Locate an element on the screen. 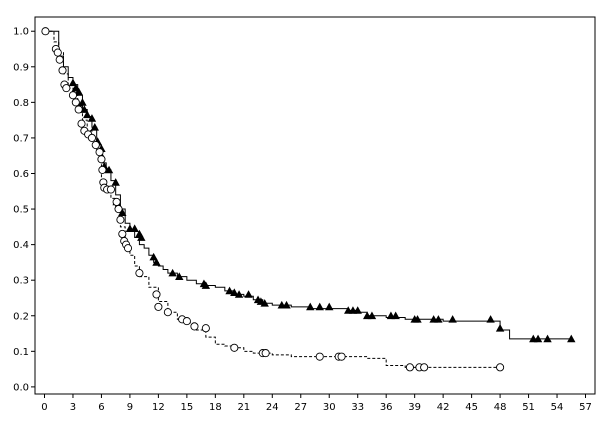 This screenshot has height=421, width=610. x-tick-label: 42 is located at coordinates (443, 407).